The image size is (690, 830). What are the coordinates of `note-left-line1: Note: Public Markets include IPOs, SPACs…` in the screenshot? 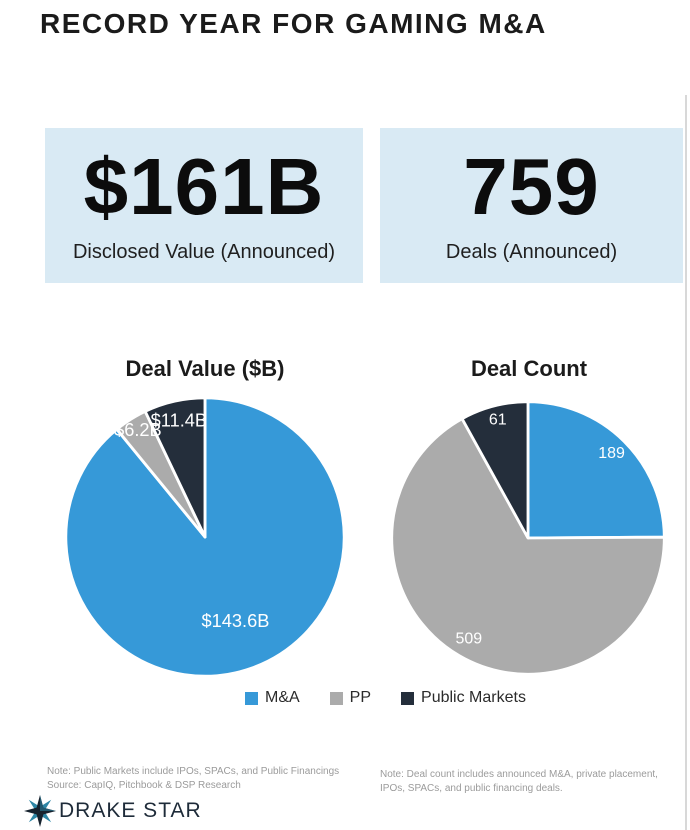 It's located at (193, 771).